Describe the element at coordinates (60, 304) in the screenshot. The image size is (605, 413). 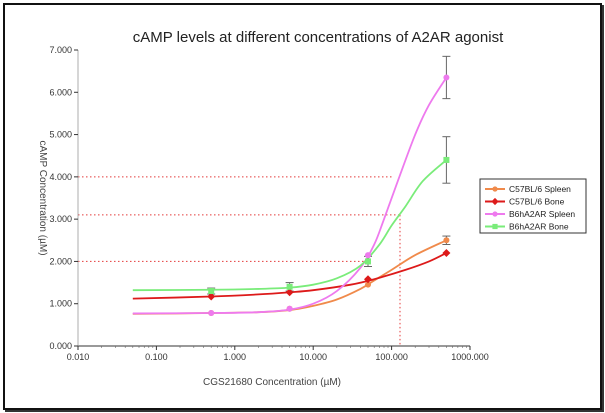
I see `y-tick-label: 1.000` at that location.